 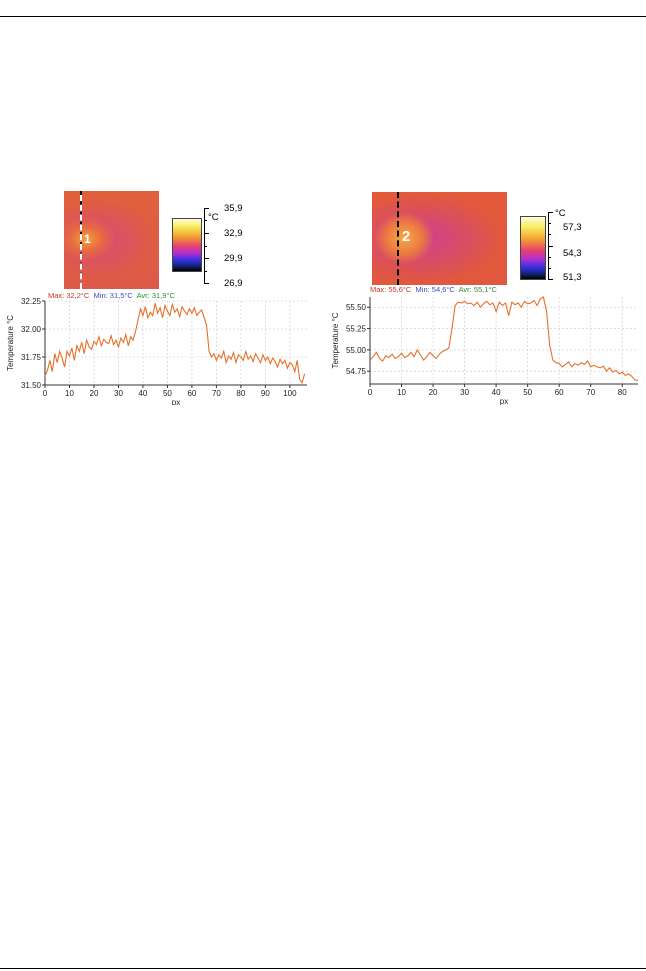 I want to click on spot-label-1: 1, so click(x=87, y=239).